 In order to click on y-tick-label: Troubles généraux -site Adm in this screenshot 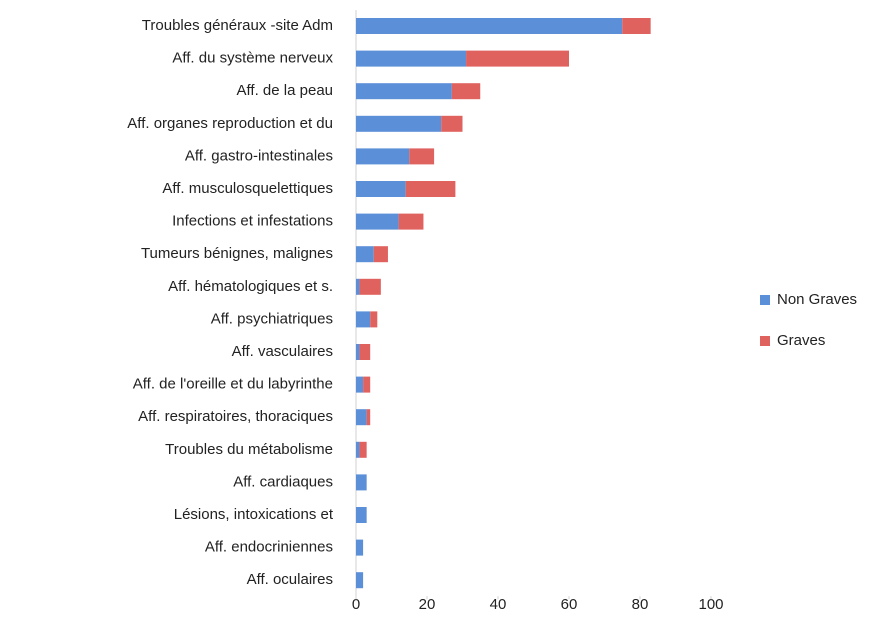, I will do `click(237, 25)`.